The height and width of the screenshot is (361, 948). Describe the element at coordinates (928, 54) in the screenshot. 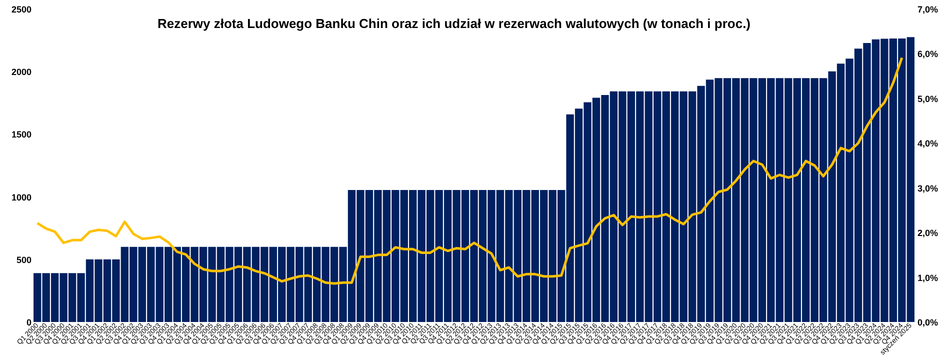

I see `y2-tick-label: 6,0%` at that location.